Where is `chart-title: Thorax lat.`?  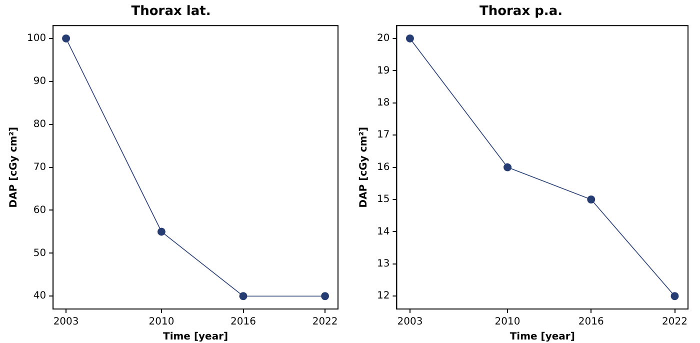
chart-title: Thorax lat. is located at coordinates (171, 12).